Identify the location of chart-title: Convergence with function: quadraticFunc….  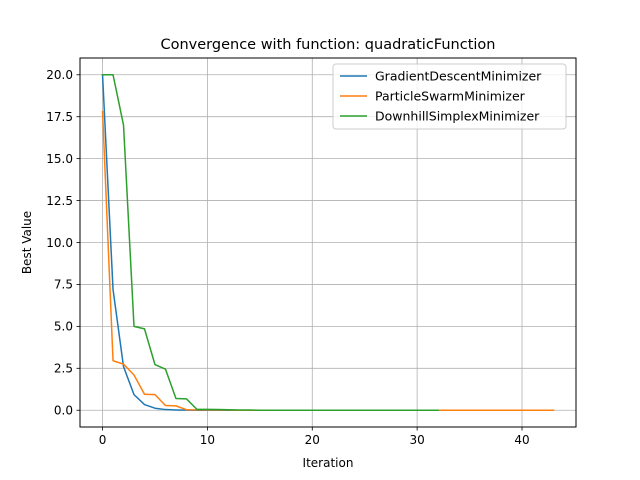
(327, 45).